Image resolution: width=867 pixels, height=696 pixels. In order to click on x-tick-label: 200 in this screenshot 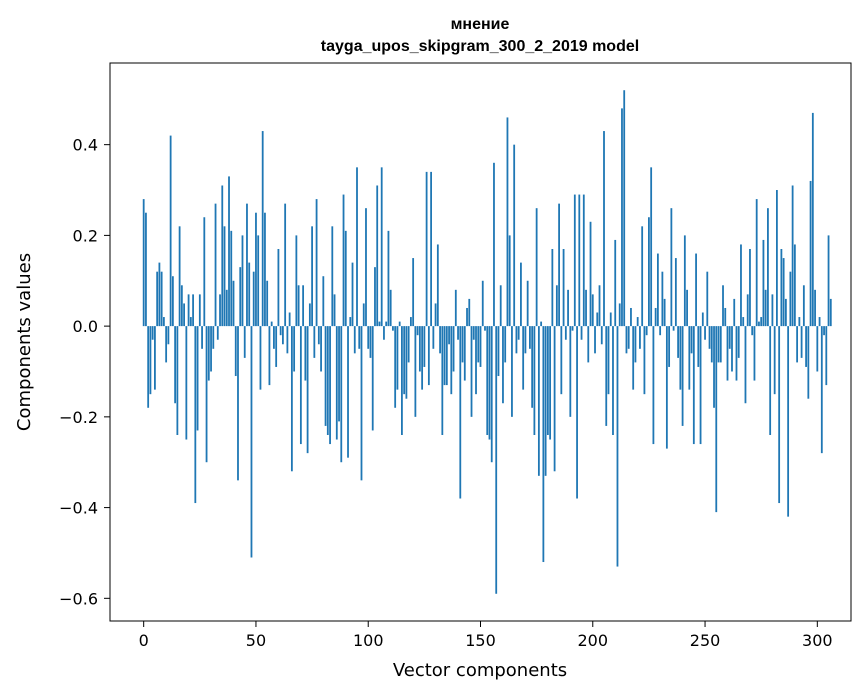, I will do `click(592, 640)`.